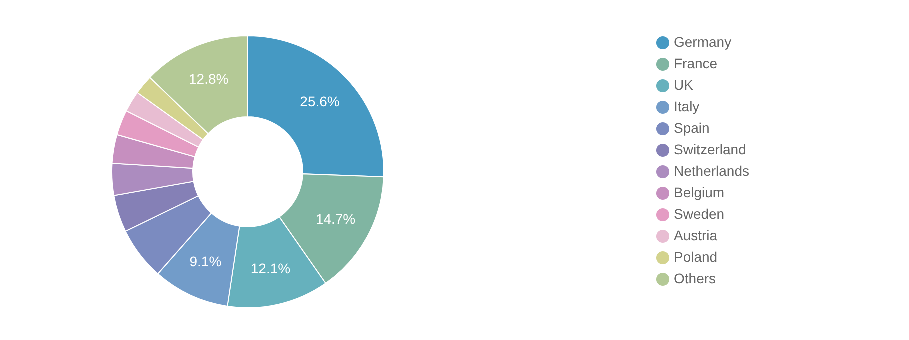  Describe the element at coordinates (699, 214) in the screenshot. I see `legend-label: Sweden` at that location.